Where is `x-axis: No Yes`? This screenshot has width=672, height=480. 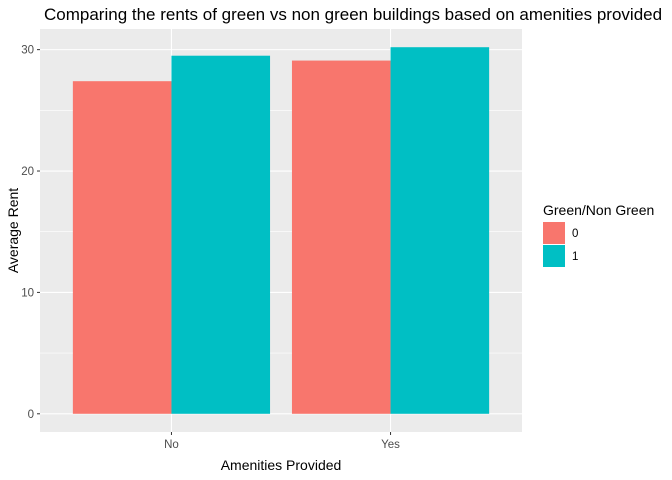 x-axis: No Yes is located at coordinates (282, 441).